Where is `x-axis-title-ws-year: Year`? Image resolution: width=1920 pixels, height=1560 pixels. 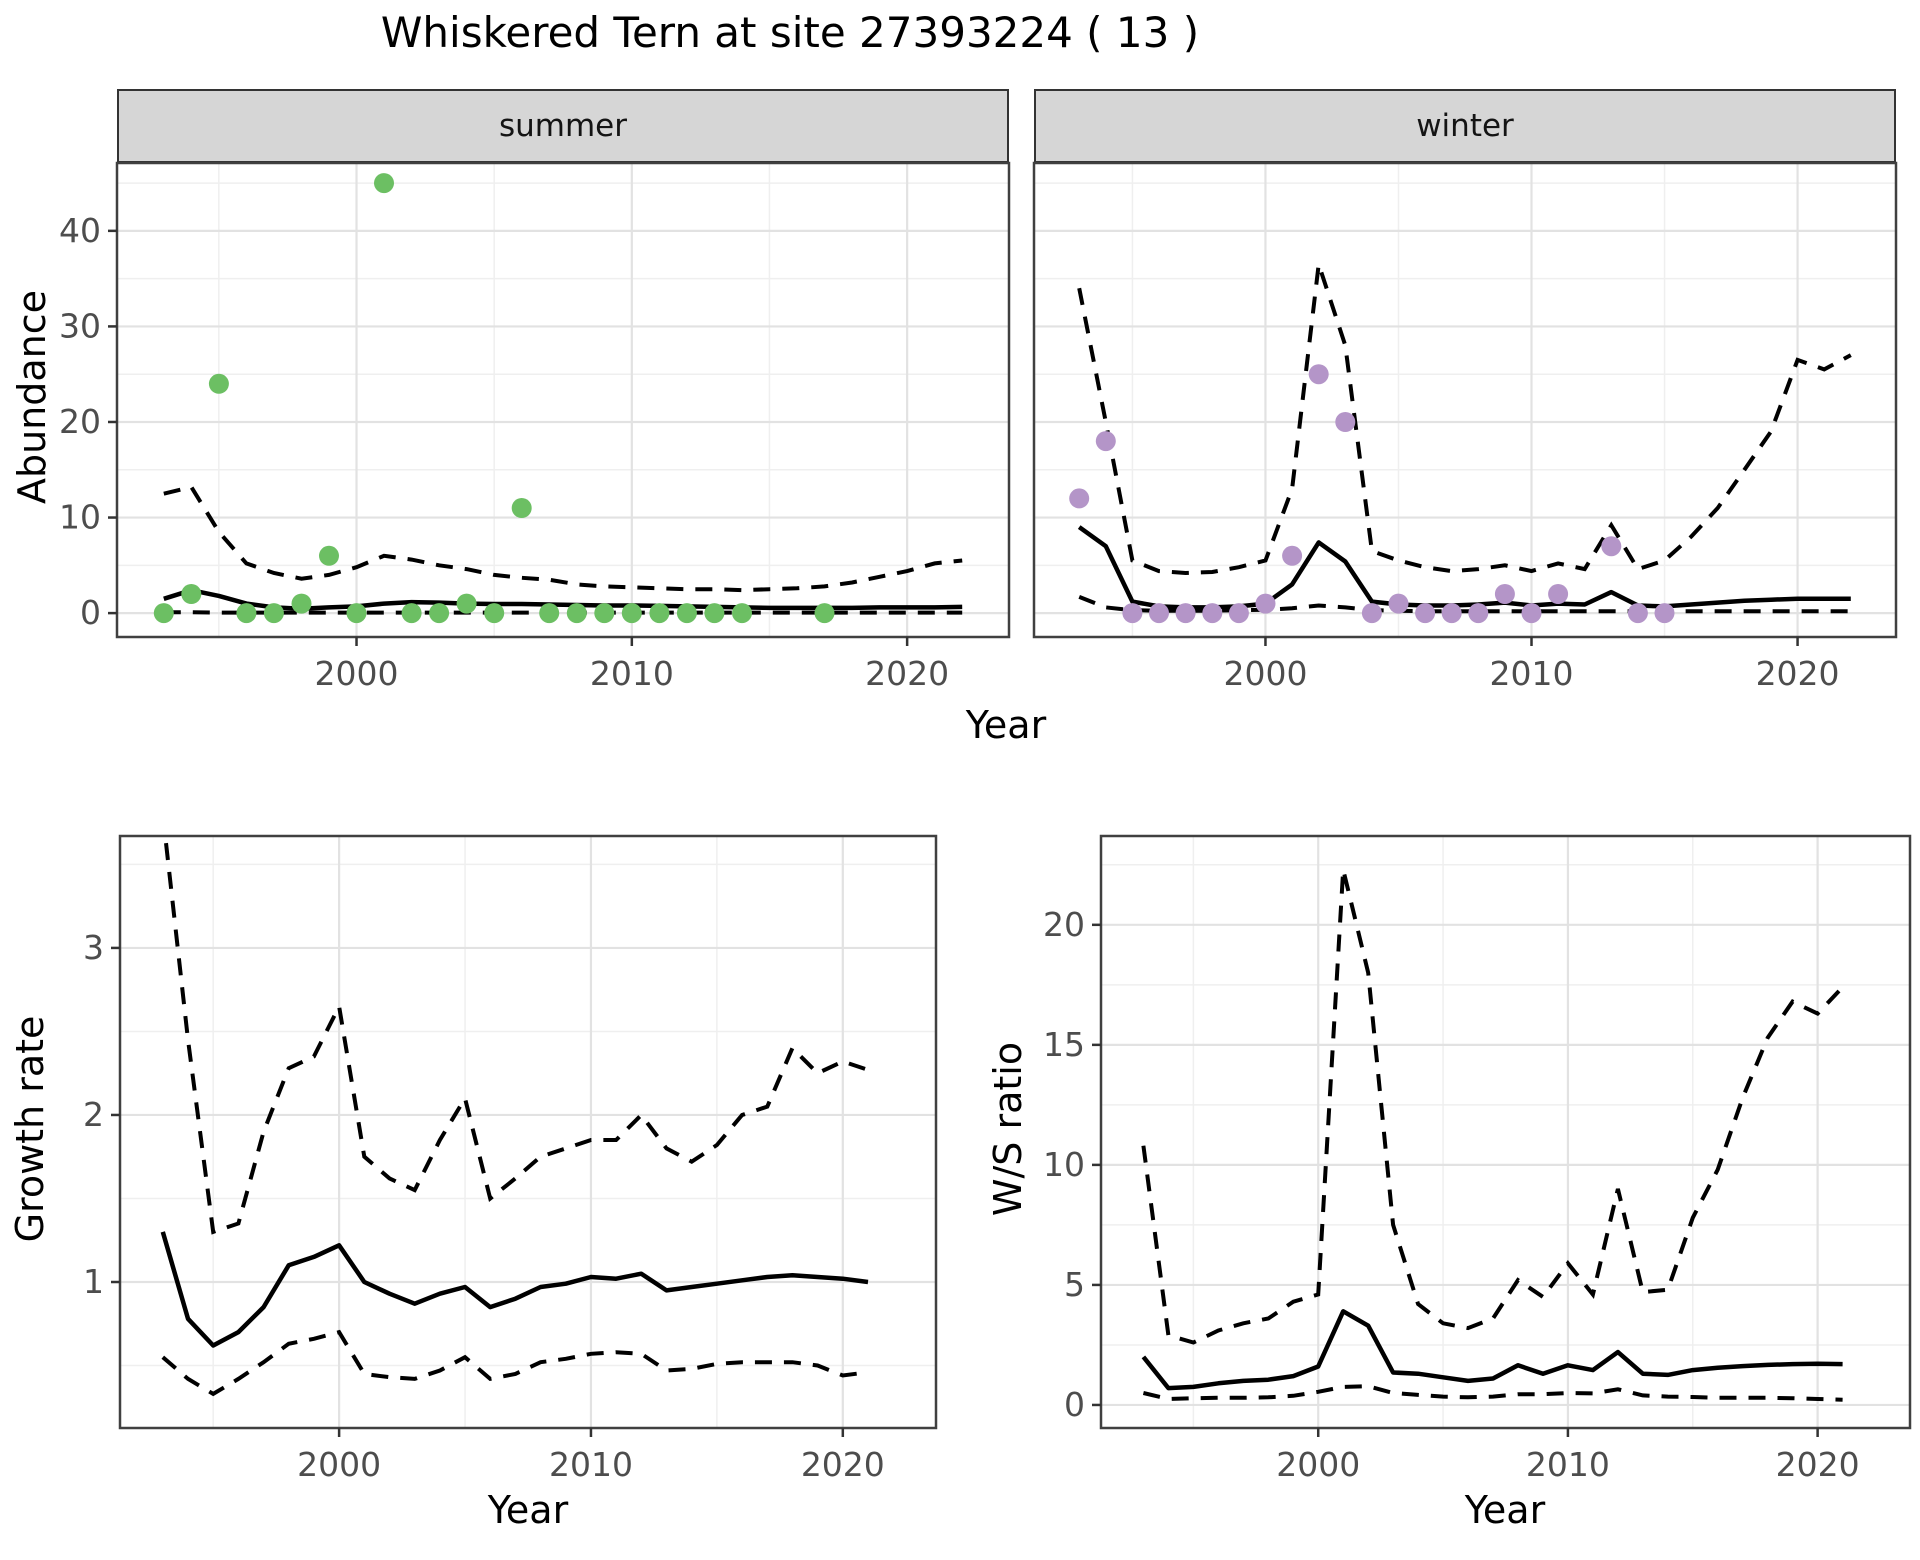 x-axis-title-ws-year: Year is located at coordinates (1505, 1510).